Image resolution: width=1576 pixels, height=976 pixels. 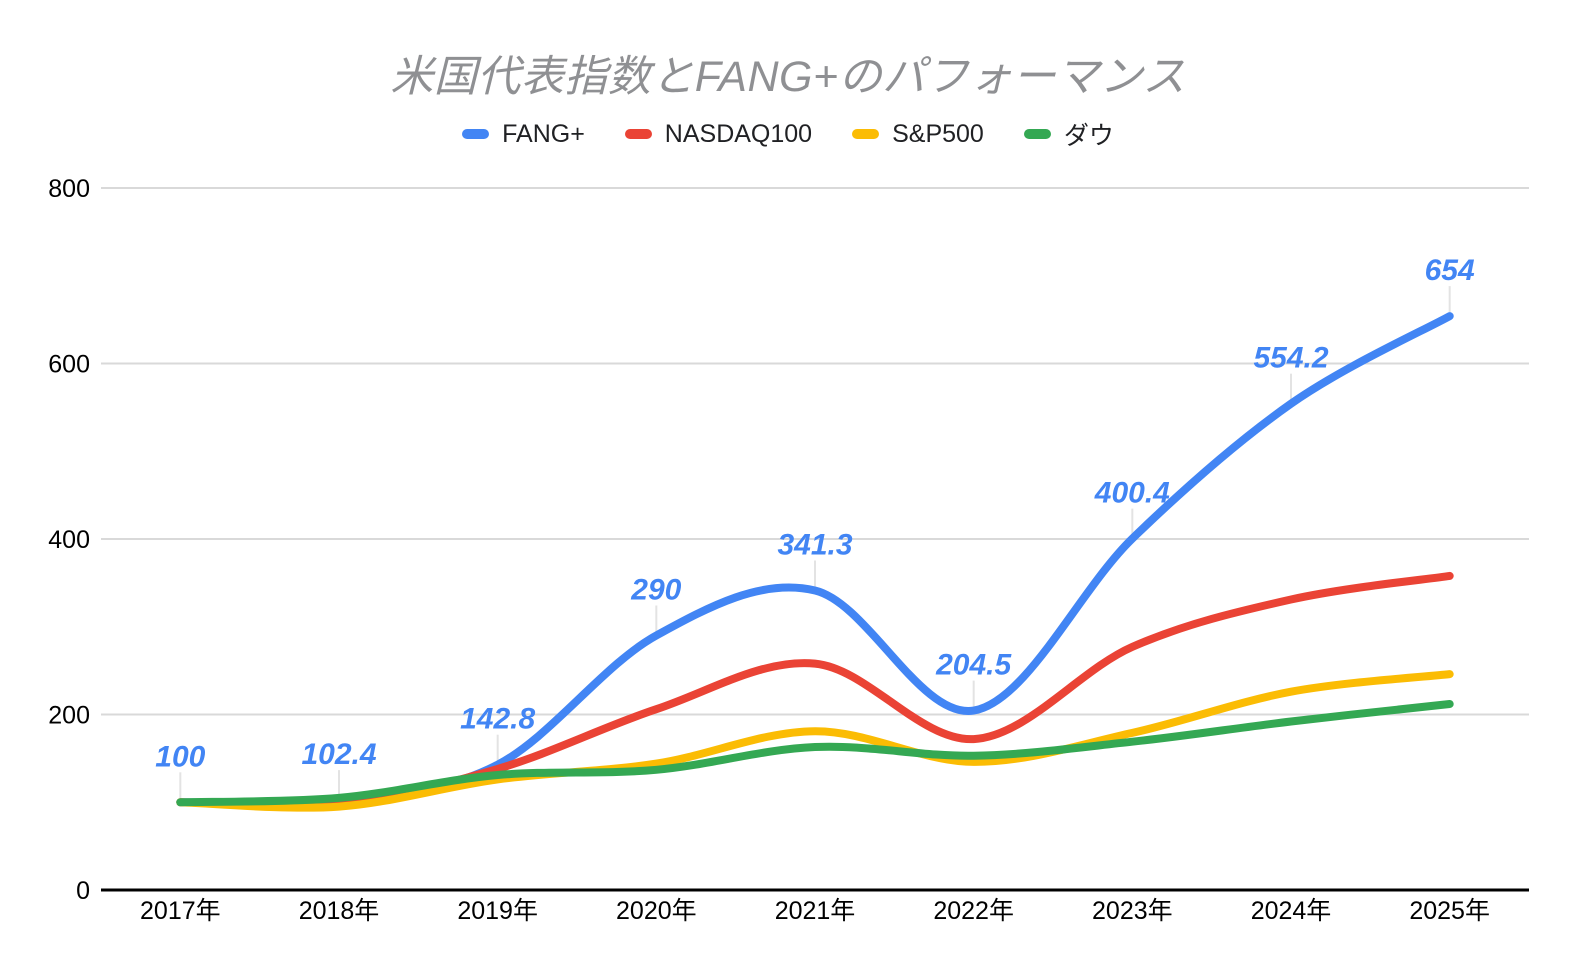 I want to click on data-label: 554.2, so click(x=1290, y=358).